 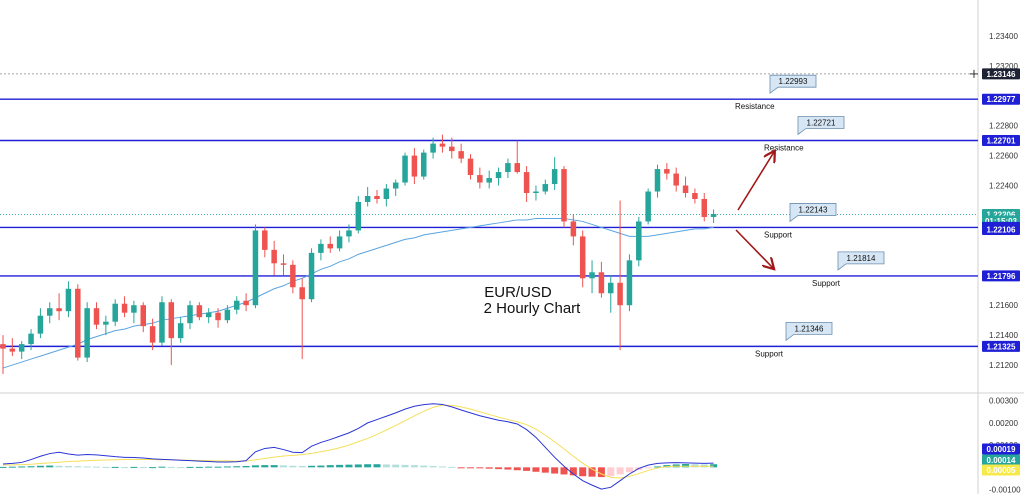 What do you see at coordinates (769, 353) in the screenshot?
I see `level-label-4: Support` at bounding box center [769, 353].